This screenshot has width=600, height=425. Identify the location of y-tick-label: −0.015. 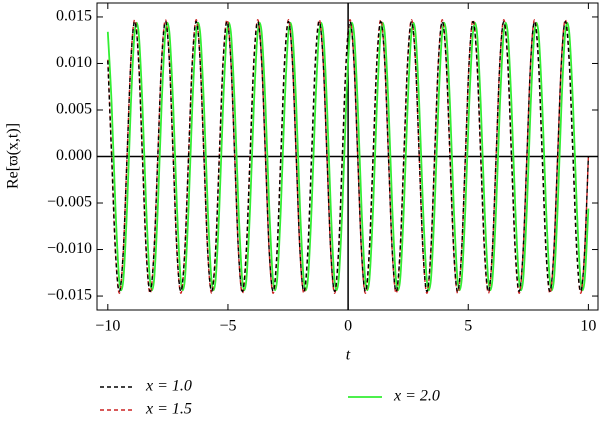
(69, 295).